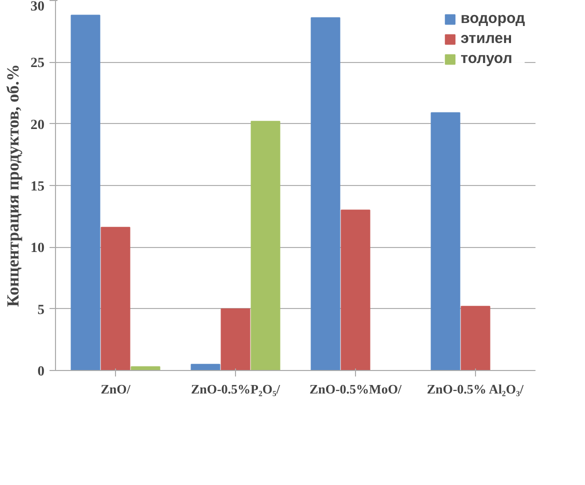 Image resolution: width=585 pixels, height=485 pixels. What do you see at coordinates (235, 389) in the screenshot?
I see `x-tick-label: ZnO-0.5%P₂O₅/` at bounding box center [235, 389].